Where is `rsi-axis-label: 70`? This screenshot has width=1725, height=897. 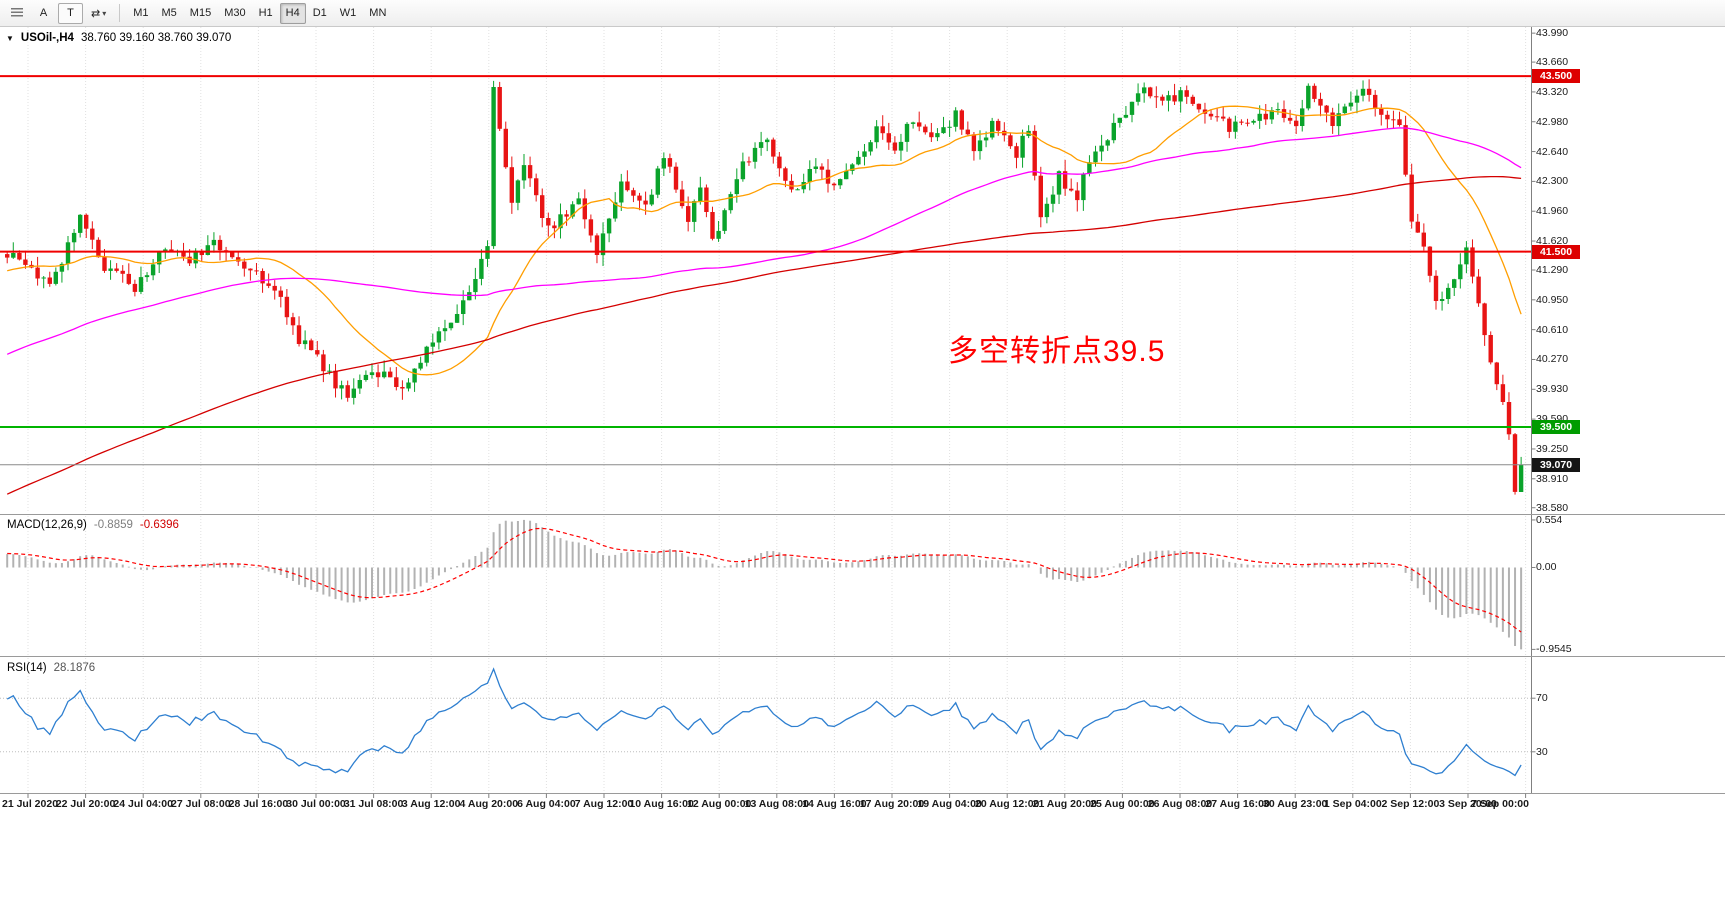
rsi-axis-label: 70 is located at coordinates (1542, 698).